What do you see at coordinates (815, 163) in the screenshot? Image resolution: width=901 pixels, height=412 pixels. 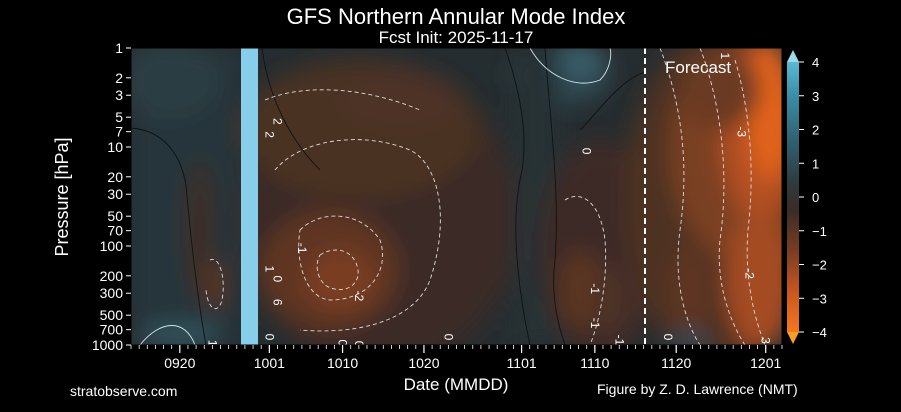 I see `colorbar-tick-label: 1` at bounding box center [815, 163].